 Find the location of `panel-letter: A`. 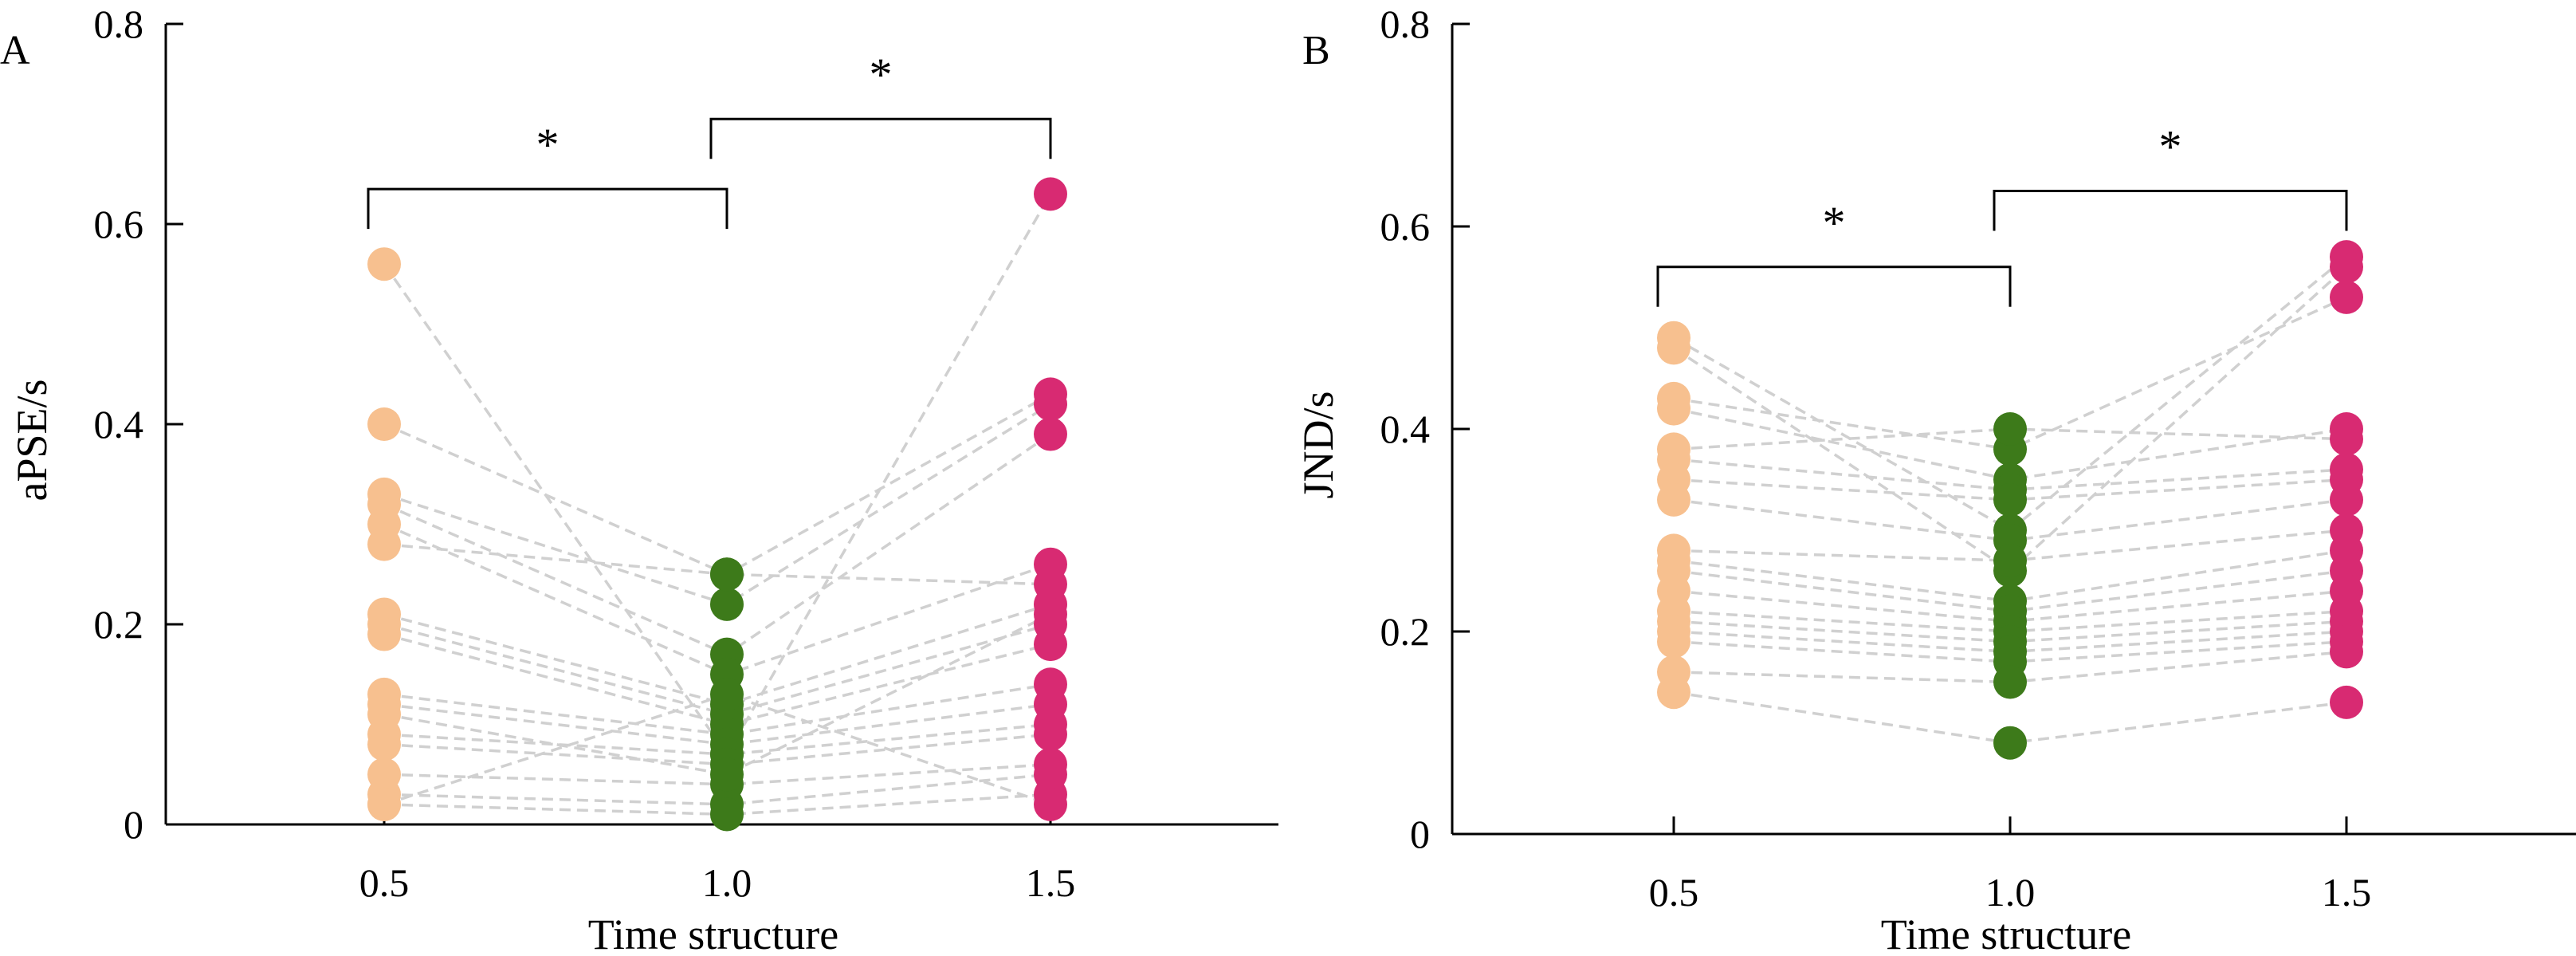

panel-letter: A is located at coordinates (15, 50).